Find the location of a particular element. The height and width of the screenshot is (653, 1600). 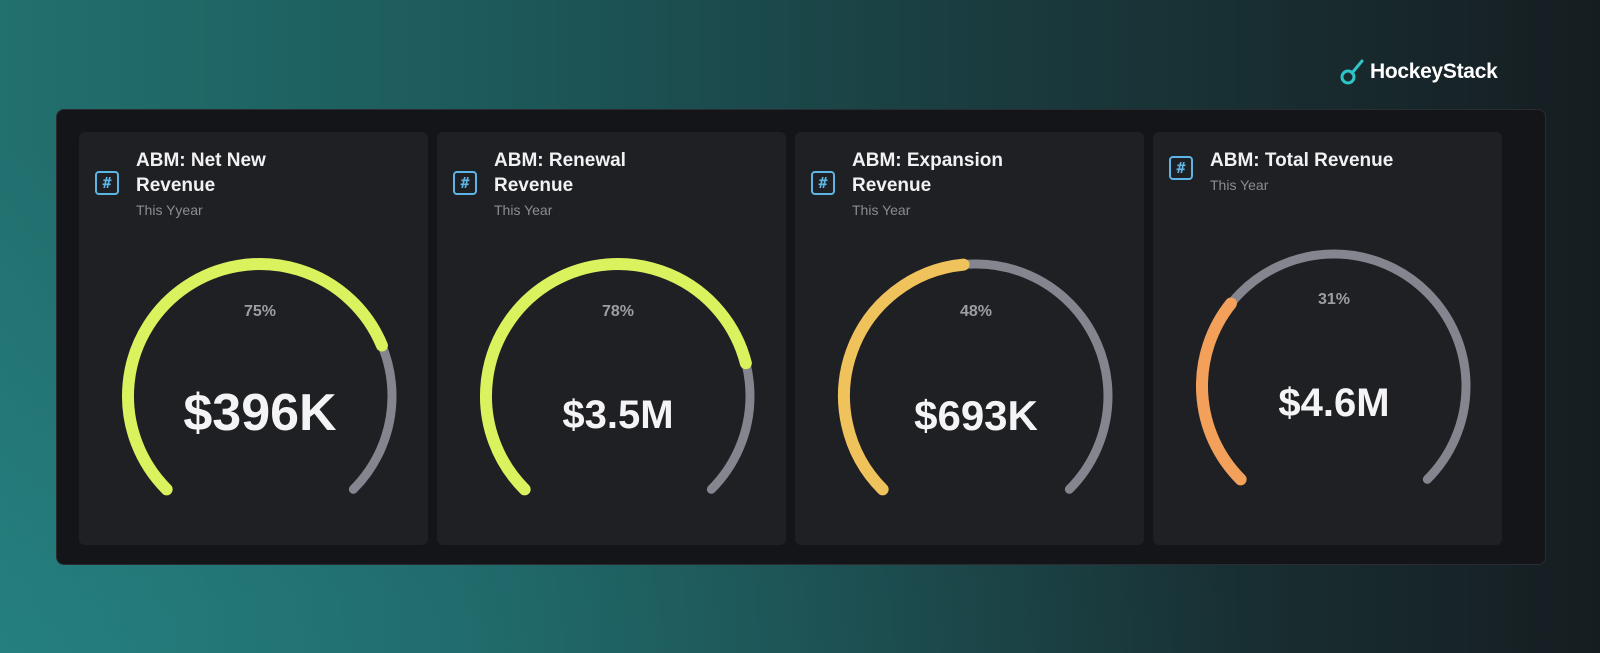

card-header: # ABM: Renewal Revenue This Year is located at coordinates (611, 183).